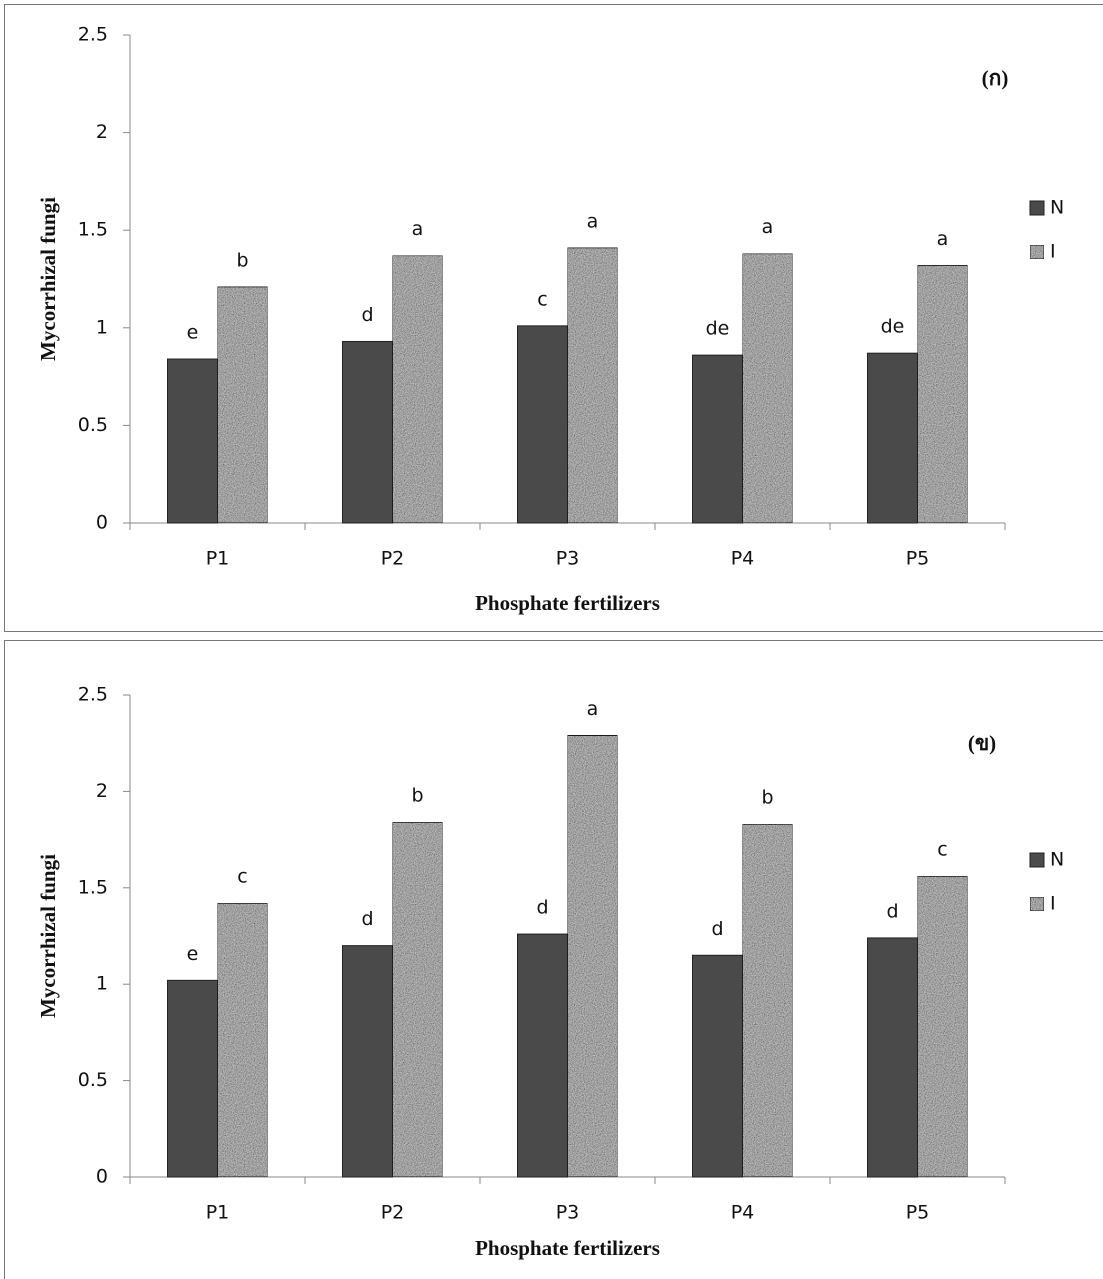 This screenshot has width=1103, height=1279. Describe the element at coordinates (995, 78) in the screenshot. I see `panel-label: (ก)` at that location.